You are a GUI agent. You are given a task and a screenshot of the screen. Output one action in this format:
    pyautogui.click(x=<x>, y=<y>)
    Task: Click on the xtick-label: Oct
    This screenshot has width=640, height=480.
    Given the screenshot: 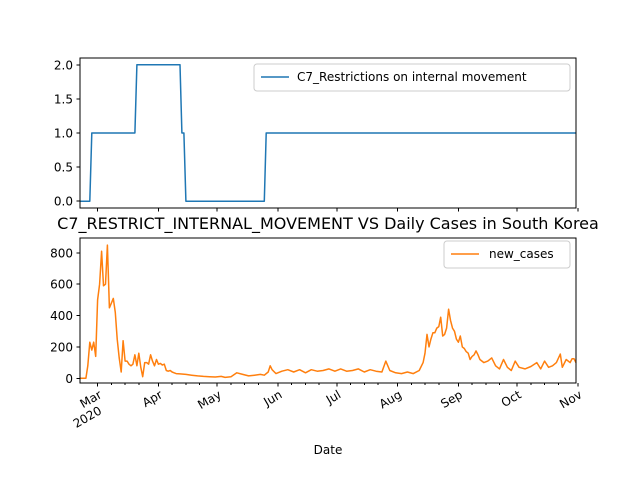 What is the action you would take?
    pyautogui.click(x=511, y=398)
    